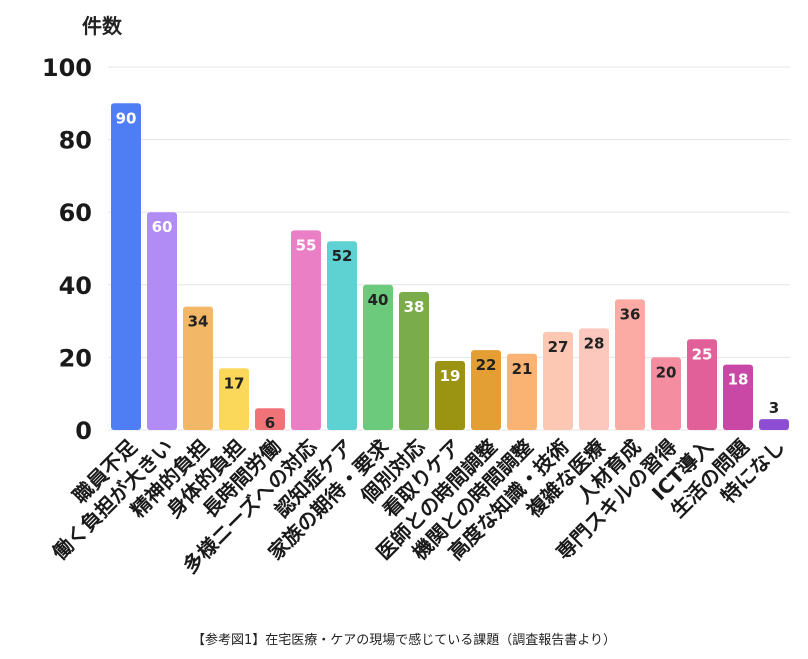  Describe the element at coordinates (486, 365) in the screenshot. I see `bar-value-label: 22` at that location.